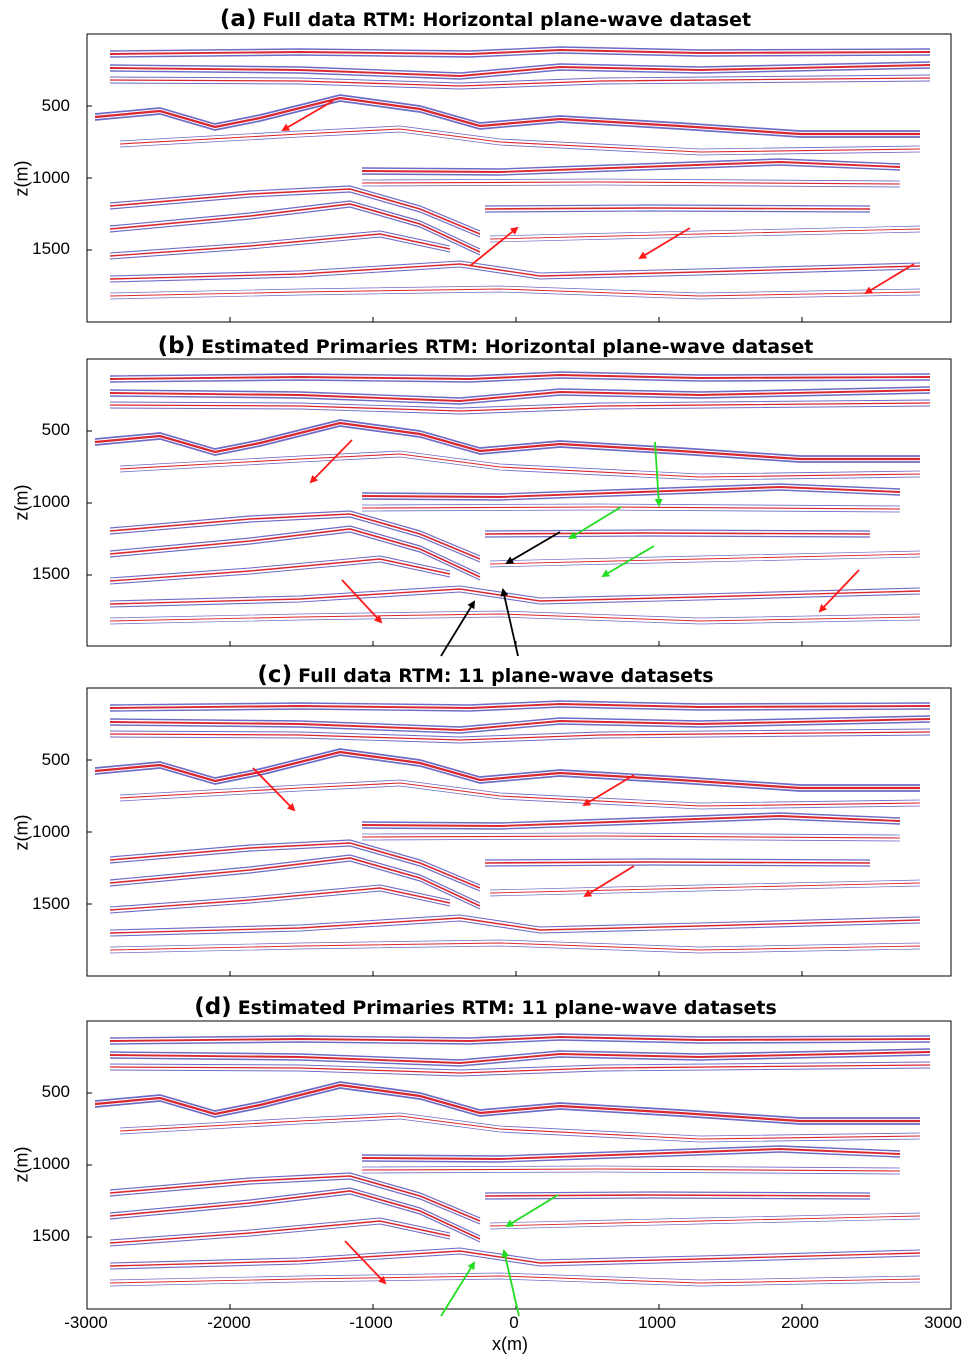  Describe the element at coordinates (51, 248) in the screenshot. I see `panel-a-ytick-1500: 1500` at that location.